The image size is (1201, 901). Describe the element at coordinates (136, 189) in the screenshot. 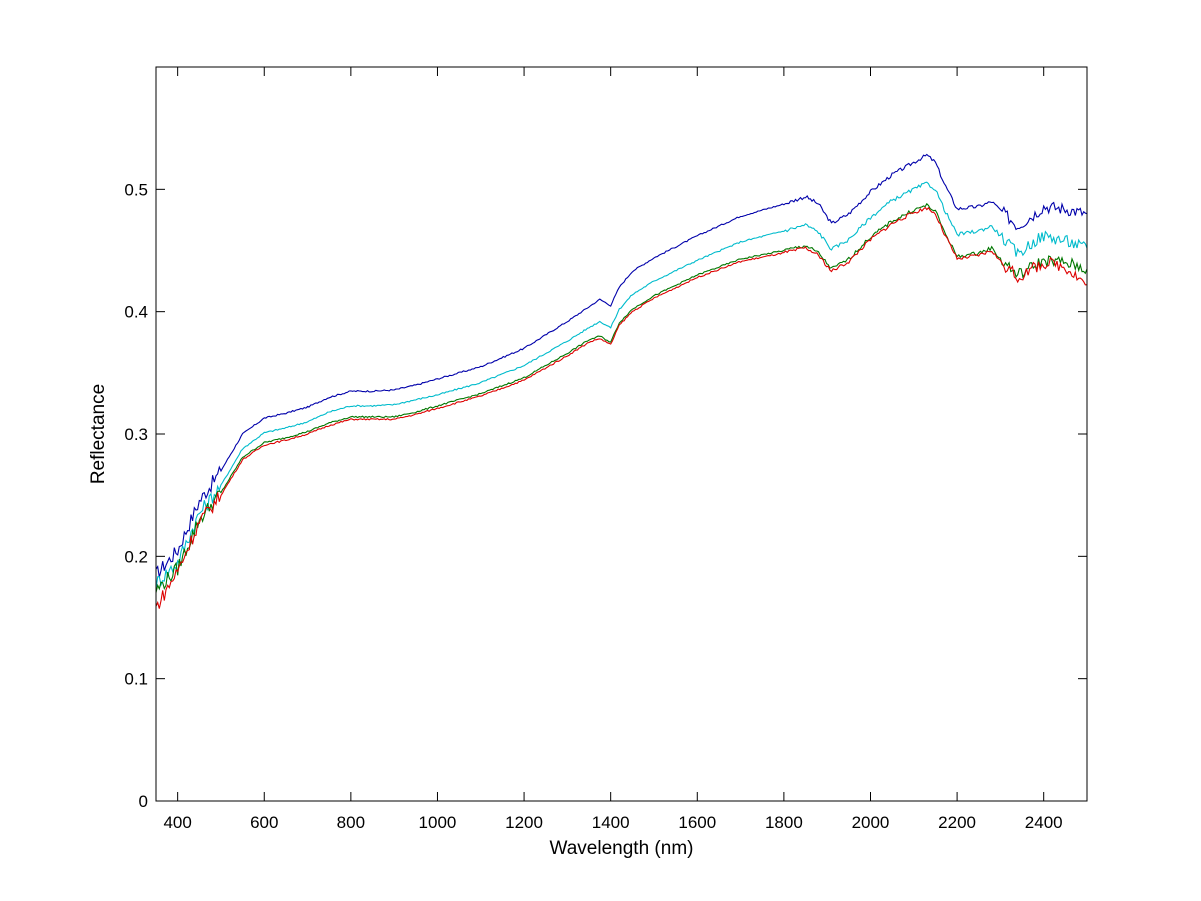

I see `y-tick-label: 0.5` at that location.